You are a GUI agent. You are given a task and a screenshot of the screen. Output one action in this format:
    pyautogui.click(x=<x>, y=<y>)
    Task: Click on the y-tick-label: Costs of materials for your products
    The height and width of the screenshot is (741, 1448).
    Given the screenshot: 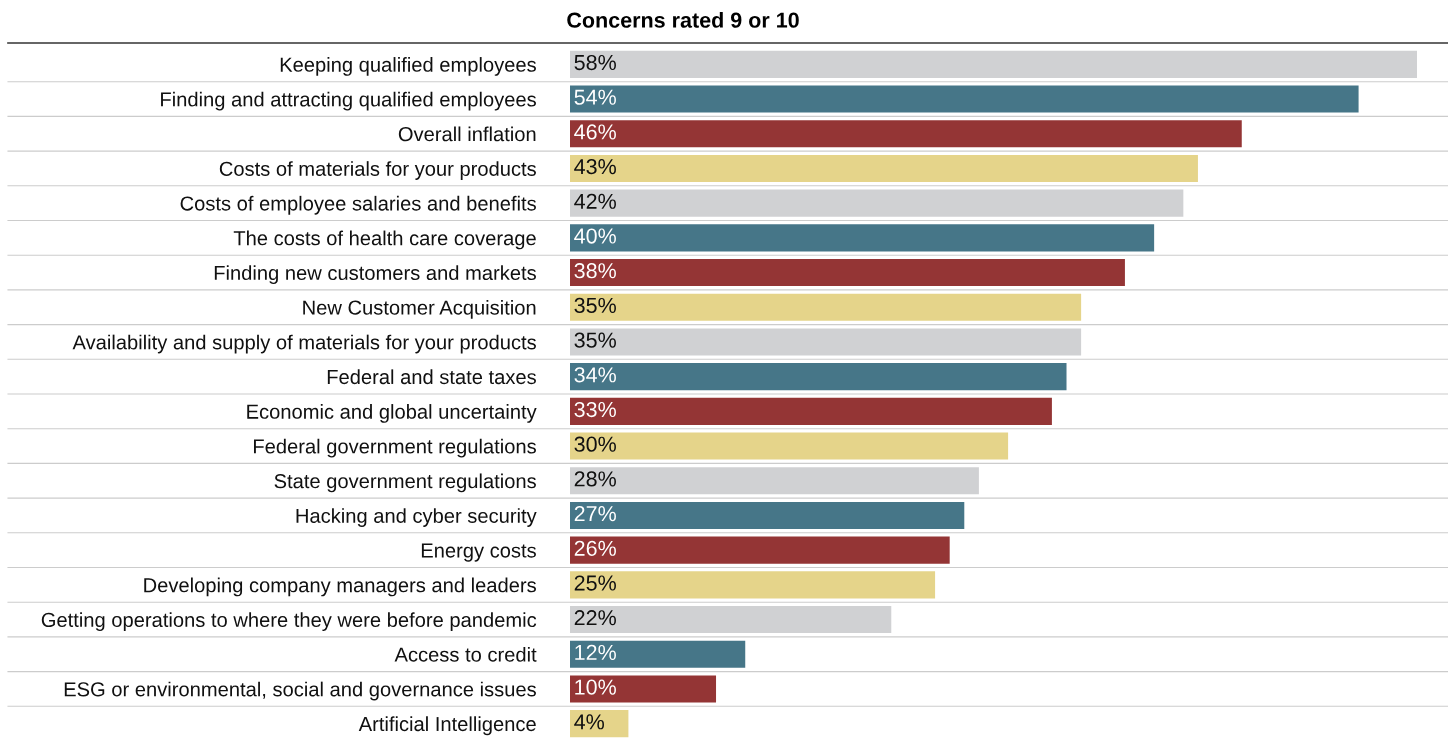 What is the action you would take?
    pyautogui.click(x=377, y=170)
    